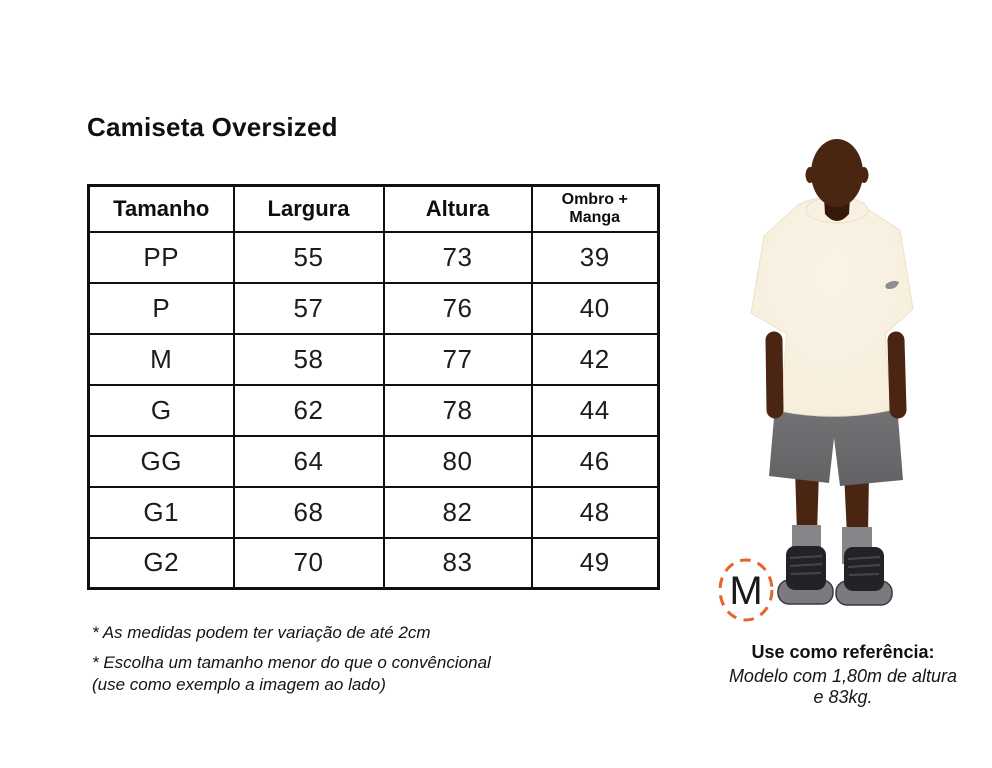  I want to click on cell-largura: 68, so click(308, 512).